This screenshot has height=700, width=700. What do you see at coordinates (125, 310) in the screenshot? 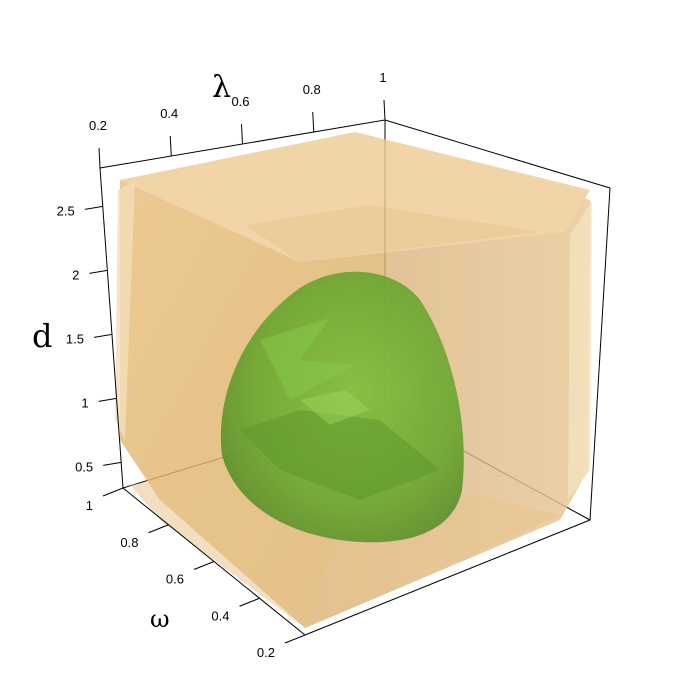
I see `outer-left-rim` at bounding box center [125, 310].